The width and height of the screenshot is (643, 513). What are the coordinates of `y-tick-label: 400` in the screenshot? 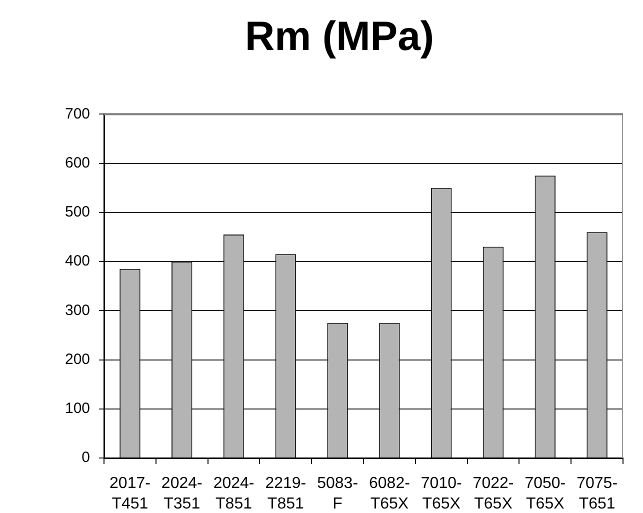 It's located at (77, 261).